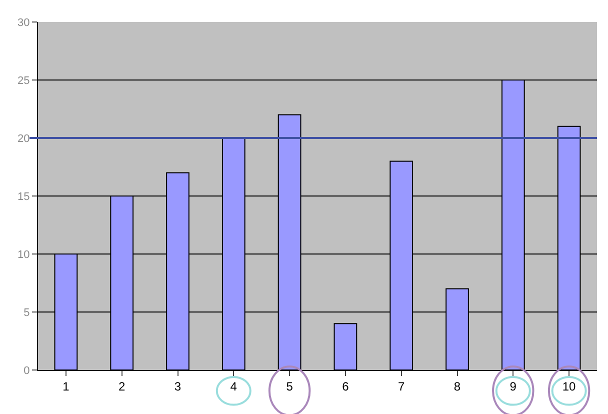  I want to click on x-tick-label: 1, so click(66, 386).